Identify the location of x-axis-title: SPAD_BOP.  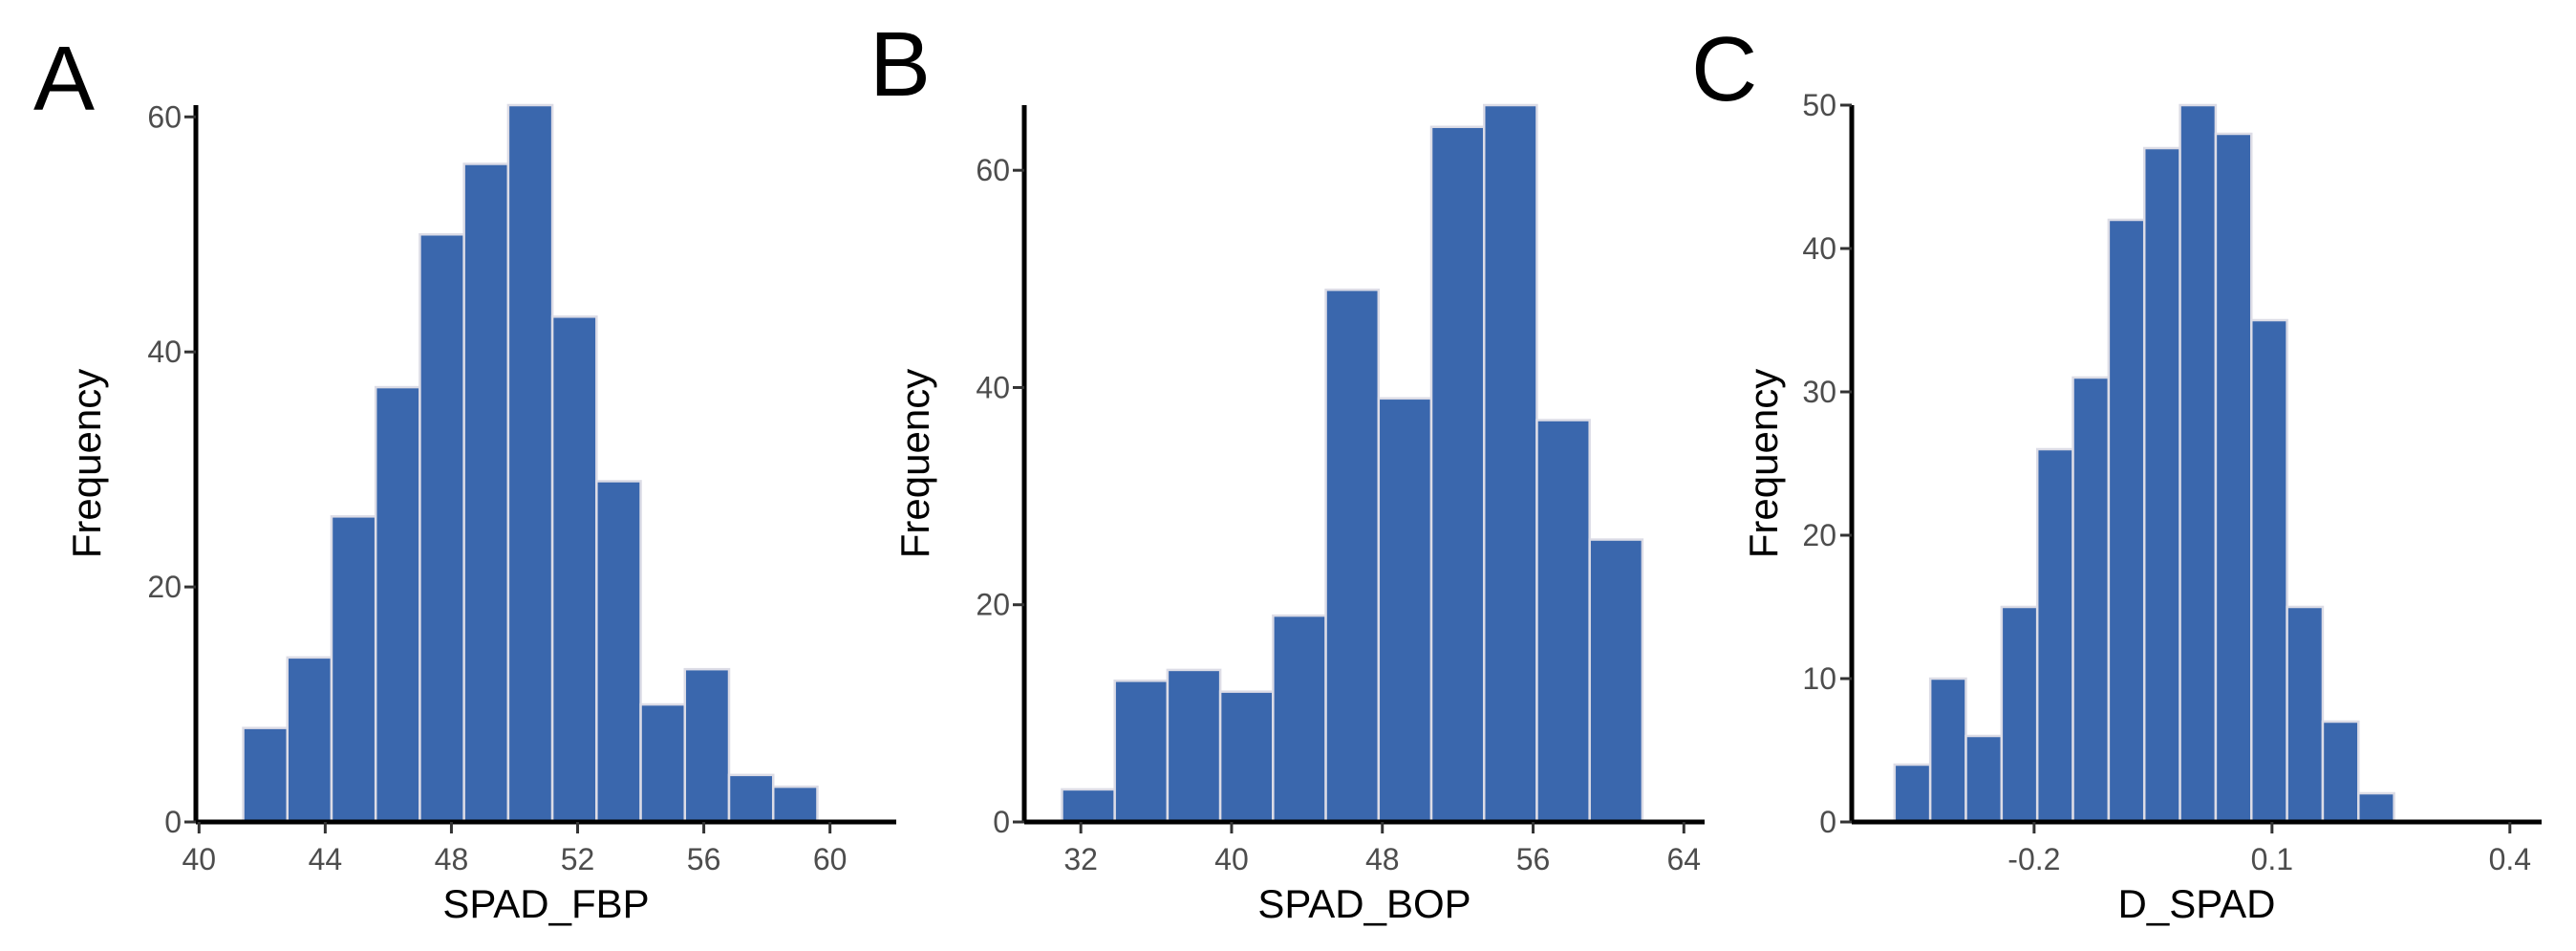
(1363, 903).